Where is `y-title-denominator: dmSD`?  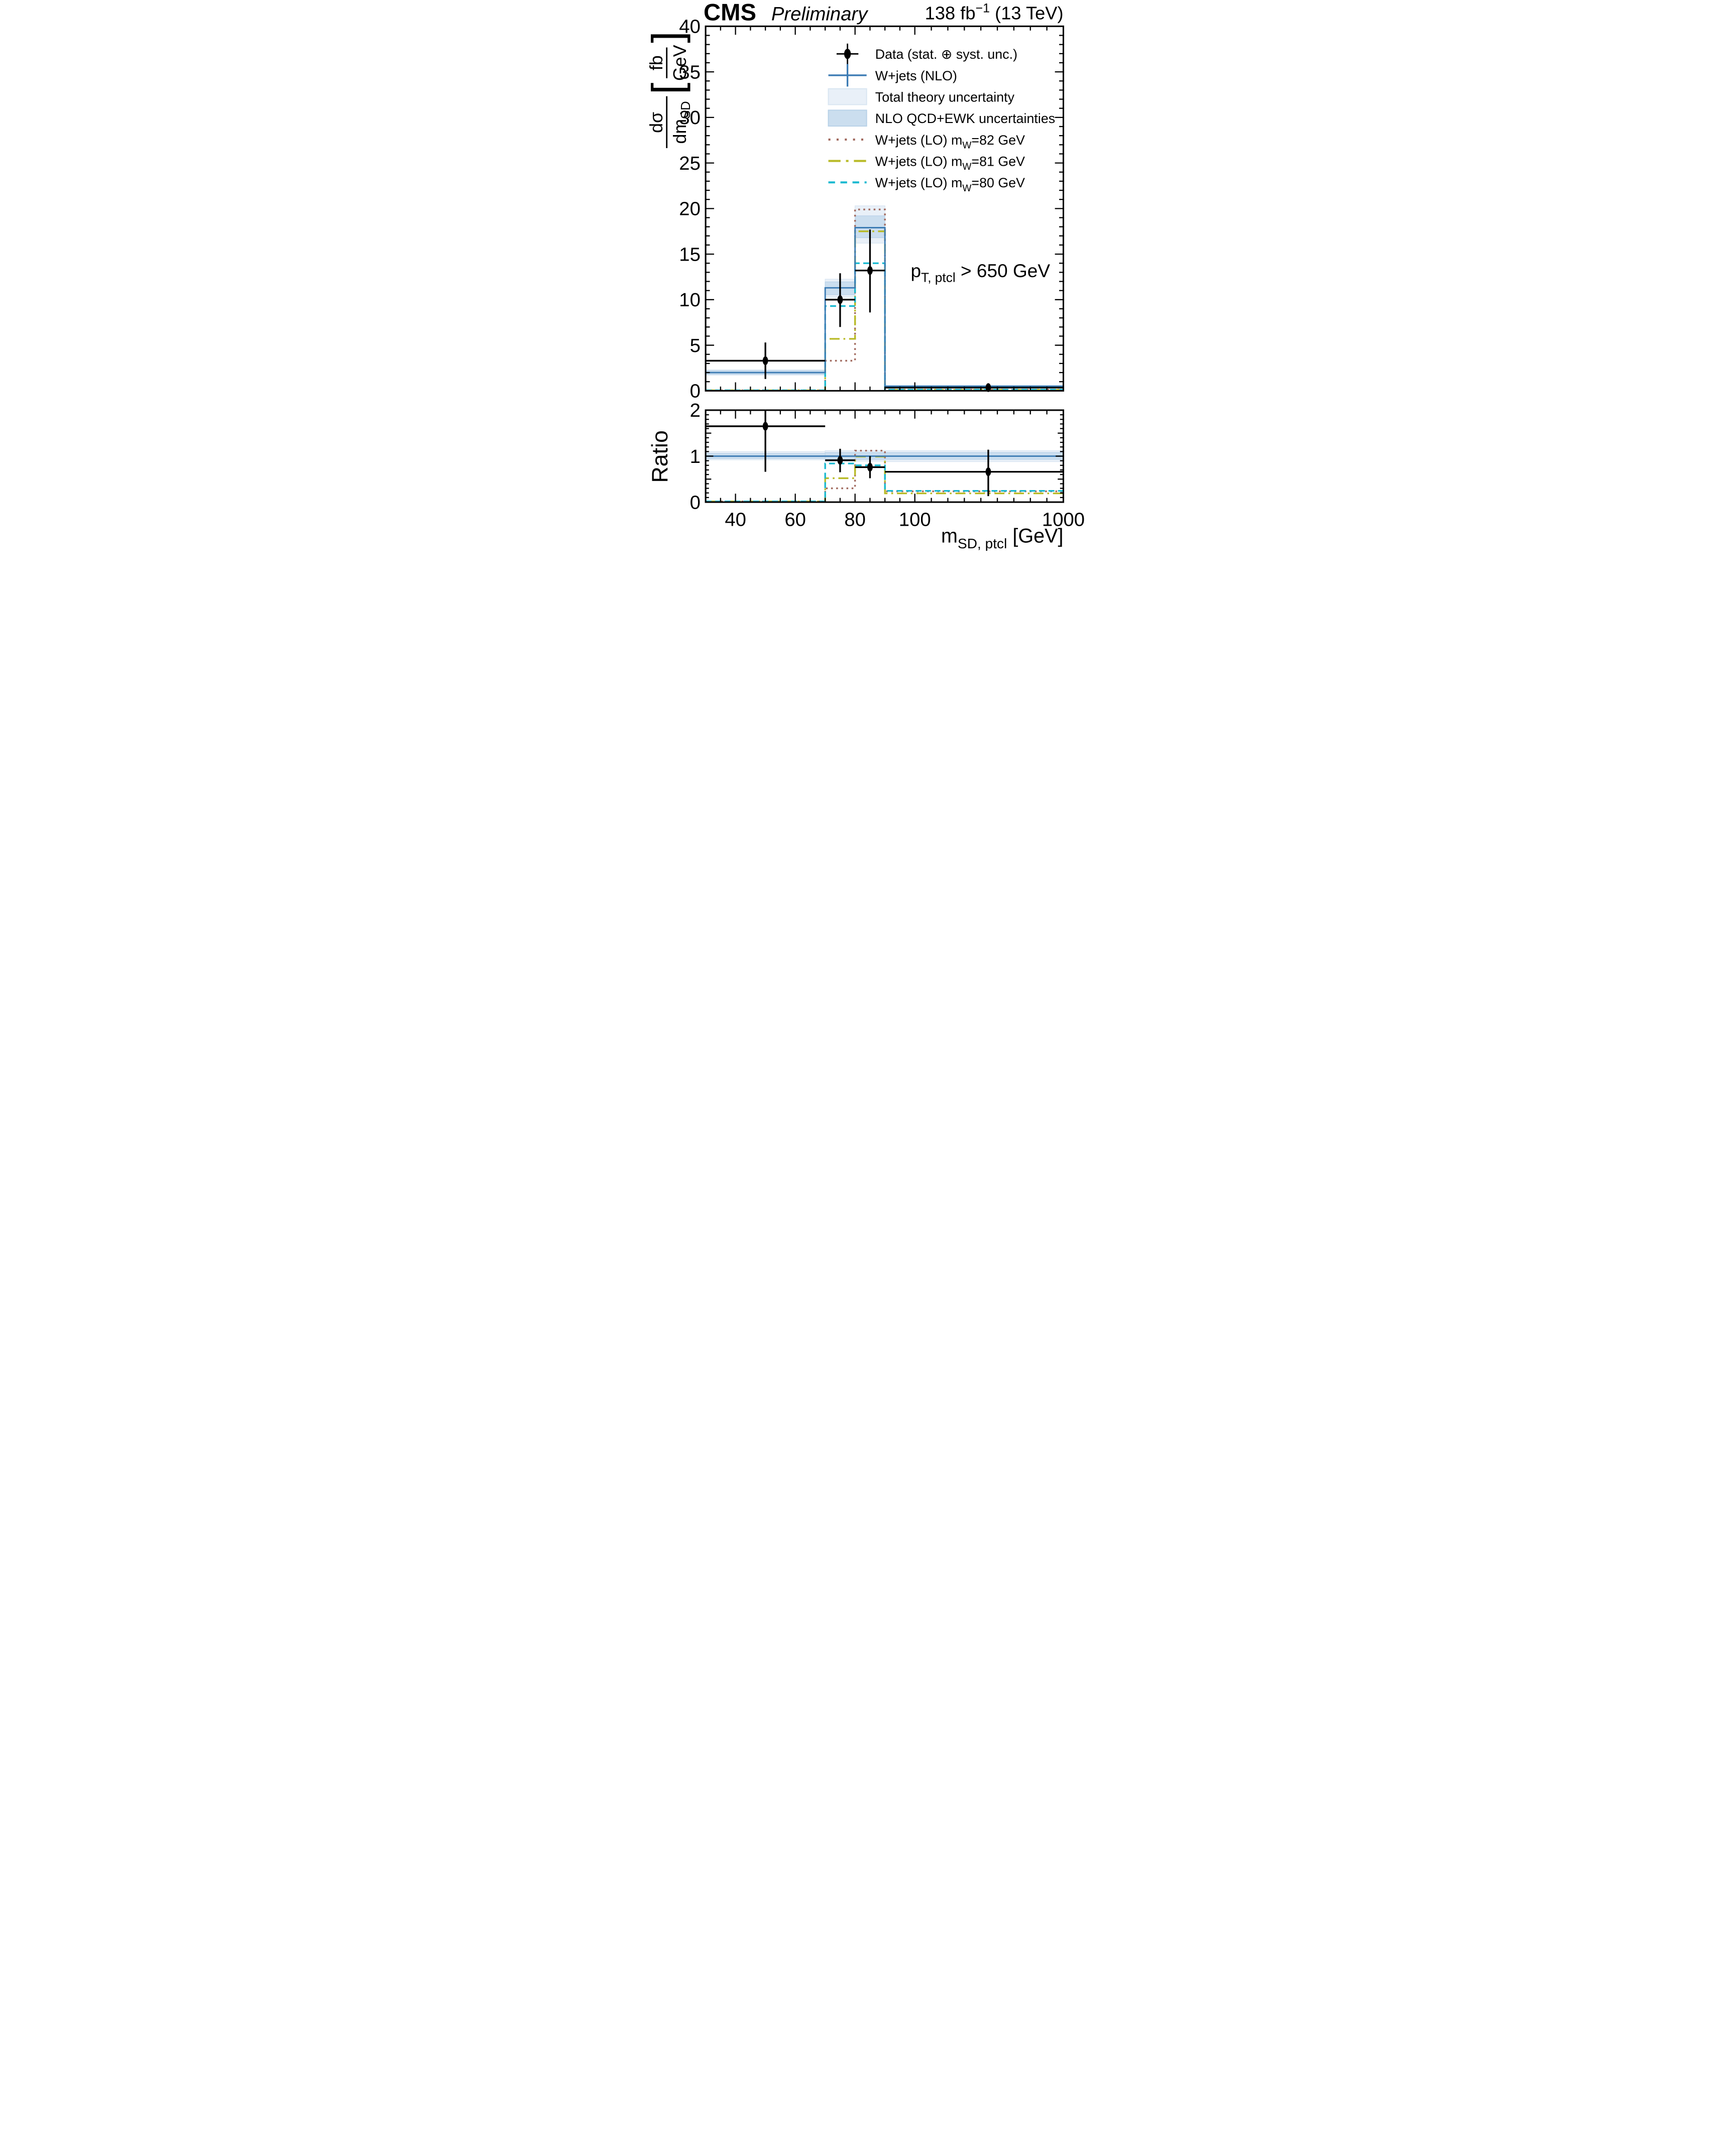
y-title-denominator: dmSD is located at coordinates (681, 122).